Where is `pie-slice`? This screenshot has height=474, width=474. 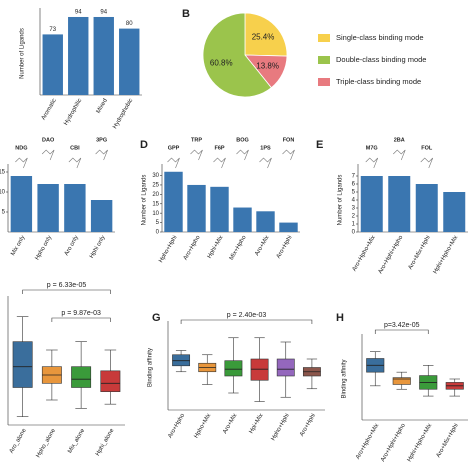
pie-slice is located at coordinates (237, 55).